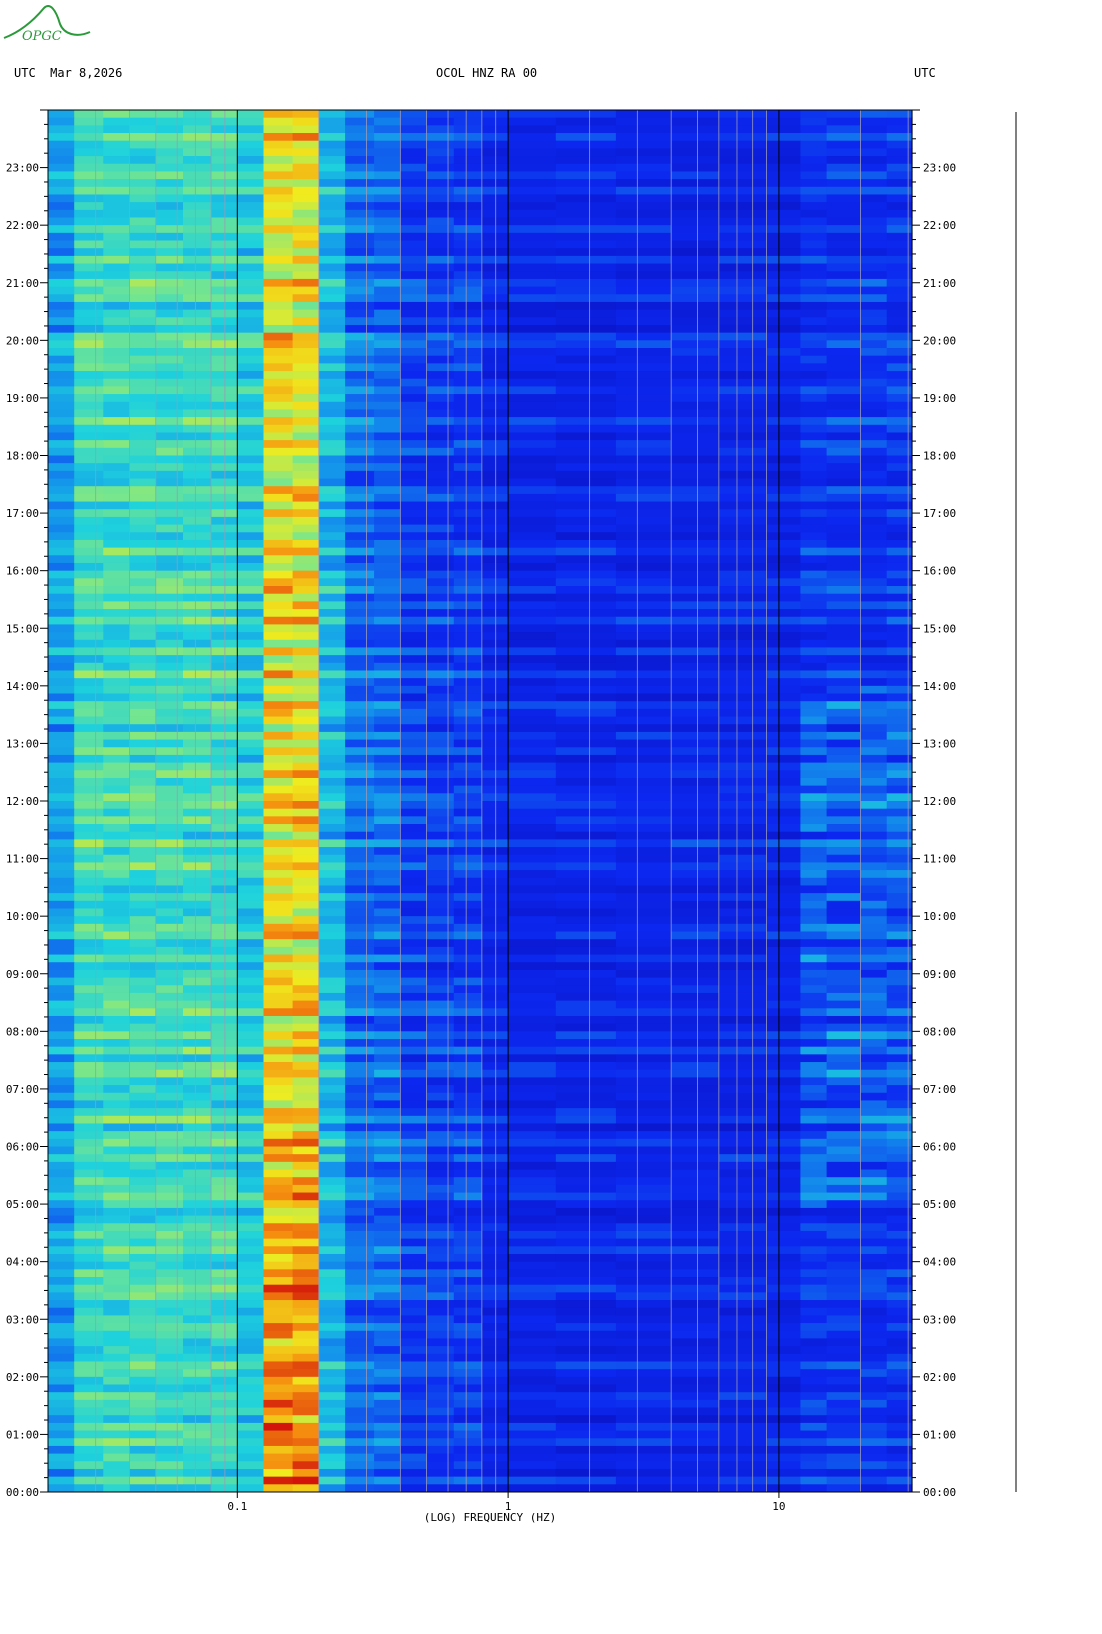 Image resolution: width=1102 pixels, height=1634 pixels. What do you see at coordinates (939, 1262) in the screenshot?
I see `time-tick-label-right: 04:00` at bounding box center [939, 1262].